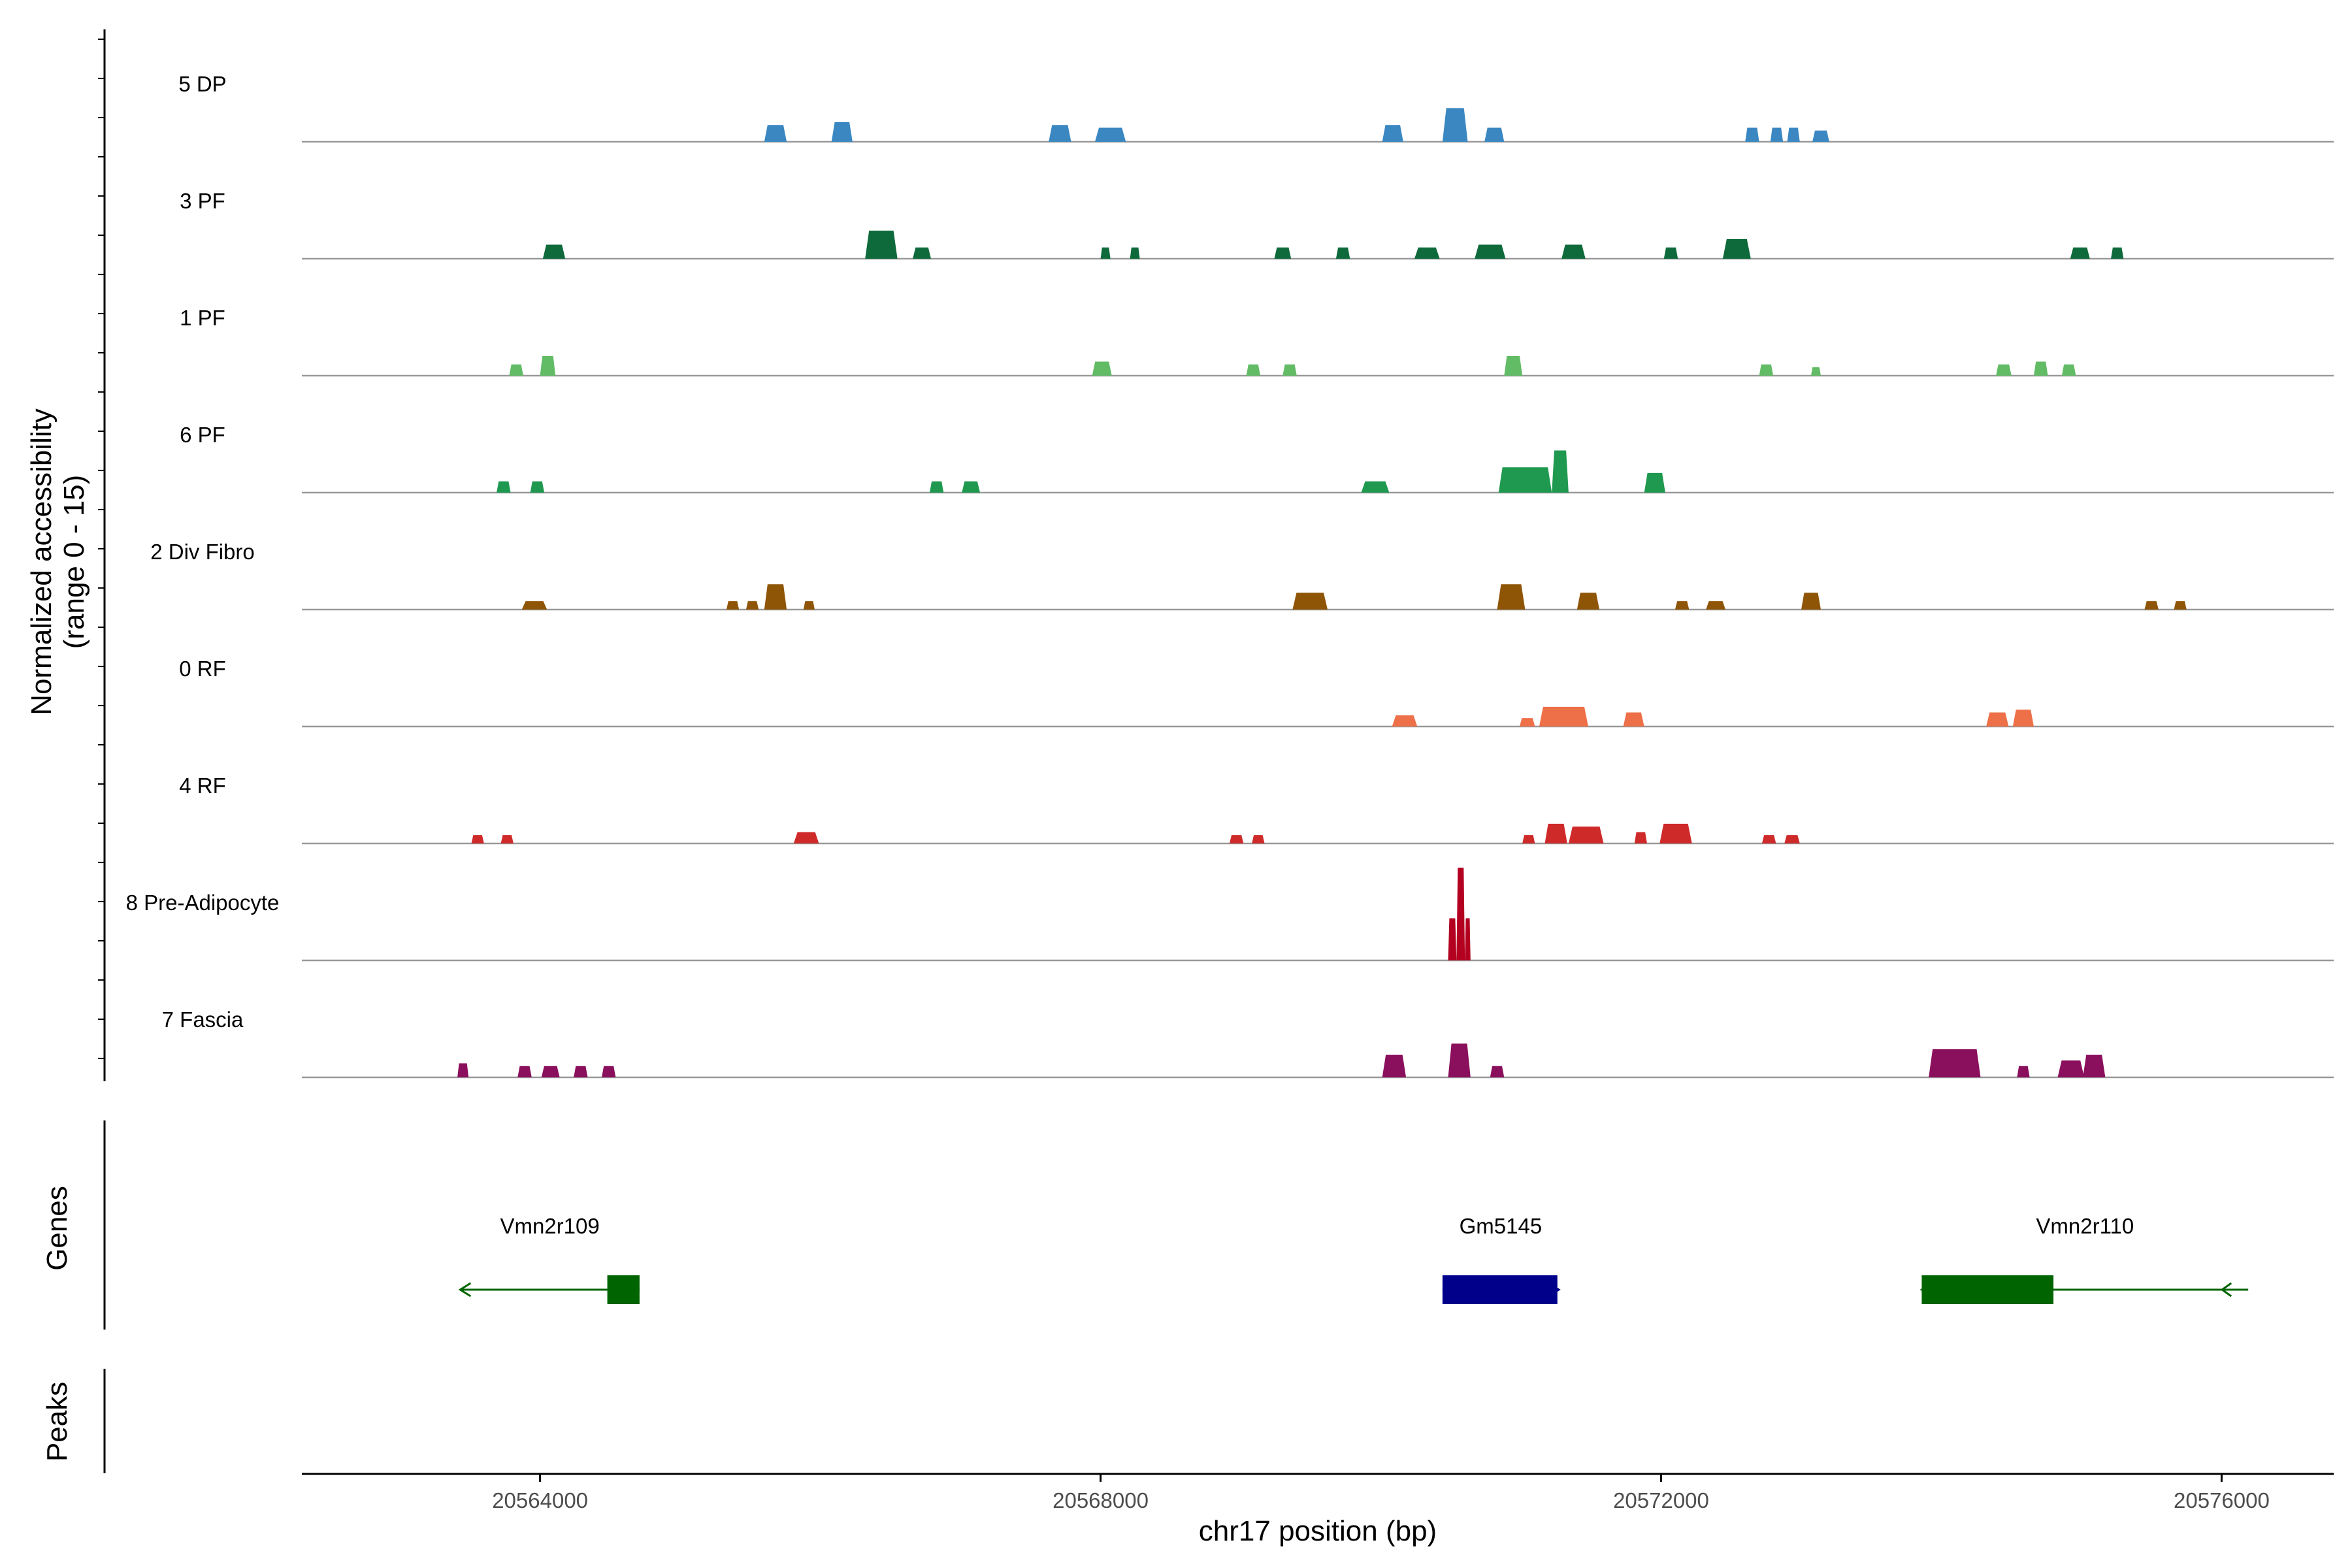 The height and width of the screenshot is (1568, 2352). What do you see at coordinates (202, 786) in the screenshot?
I see `track-label: 4 RF` at bounding box center [202, 786].